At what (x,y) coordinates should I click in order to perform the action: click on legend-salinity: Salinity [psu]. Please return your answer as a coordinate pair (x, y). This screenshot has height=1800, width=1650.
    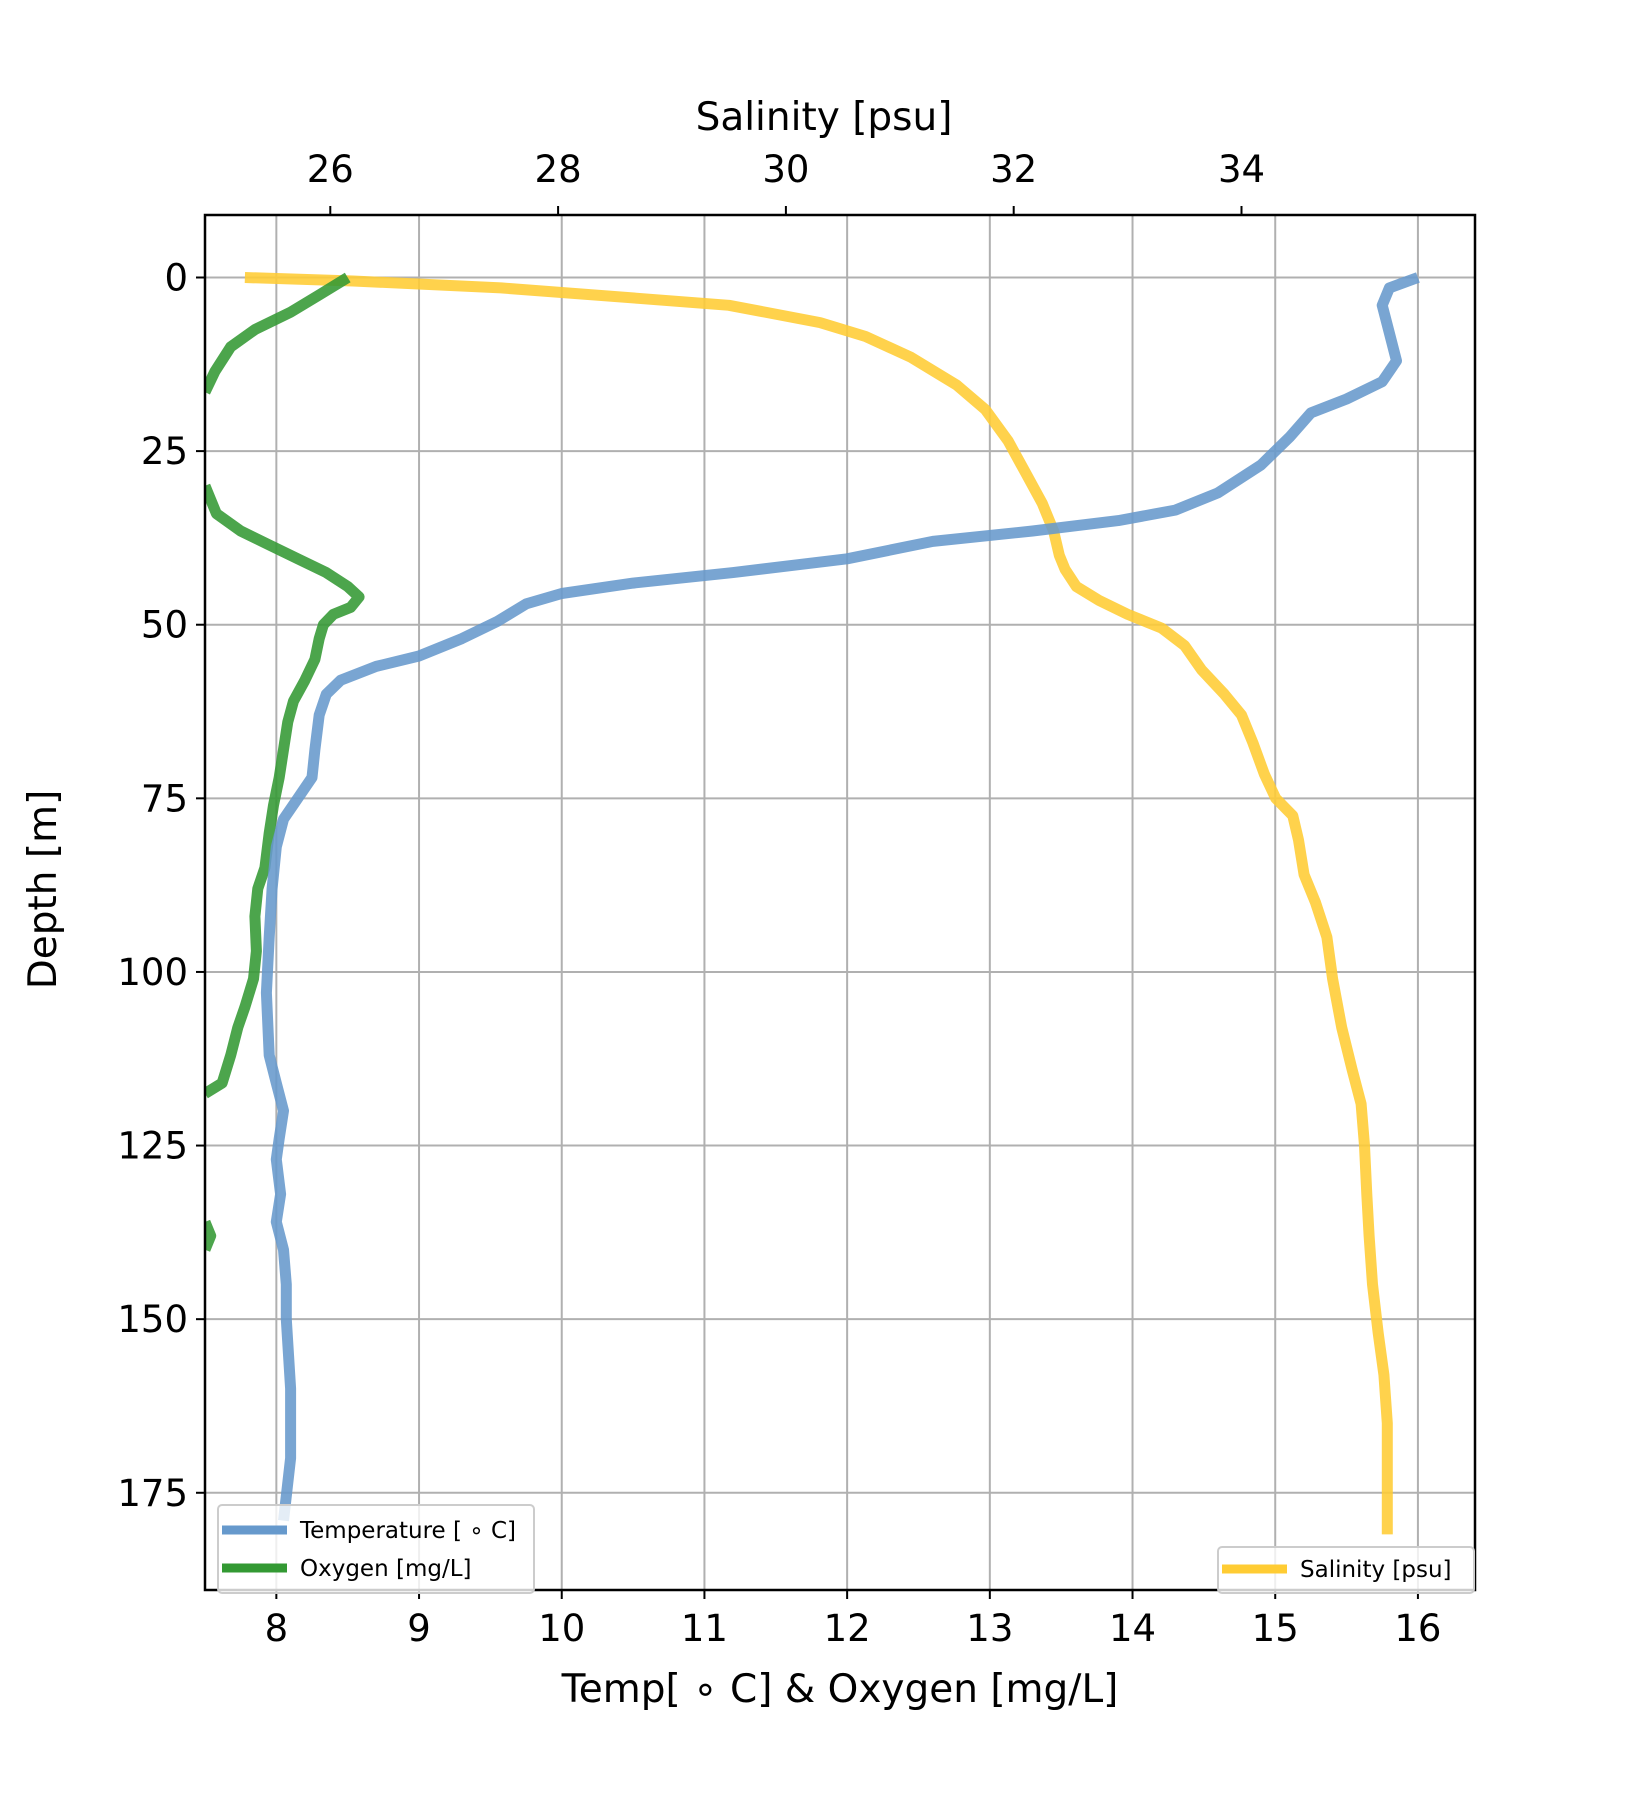
    Looking at the image, I should click on (1346, 1570).